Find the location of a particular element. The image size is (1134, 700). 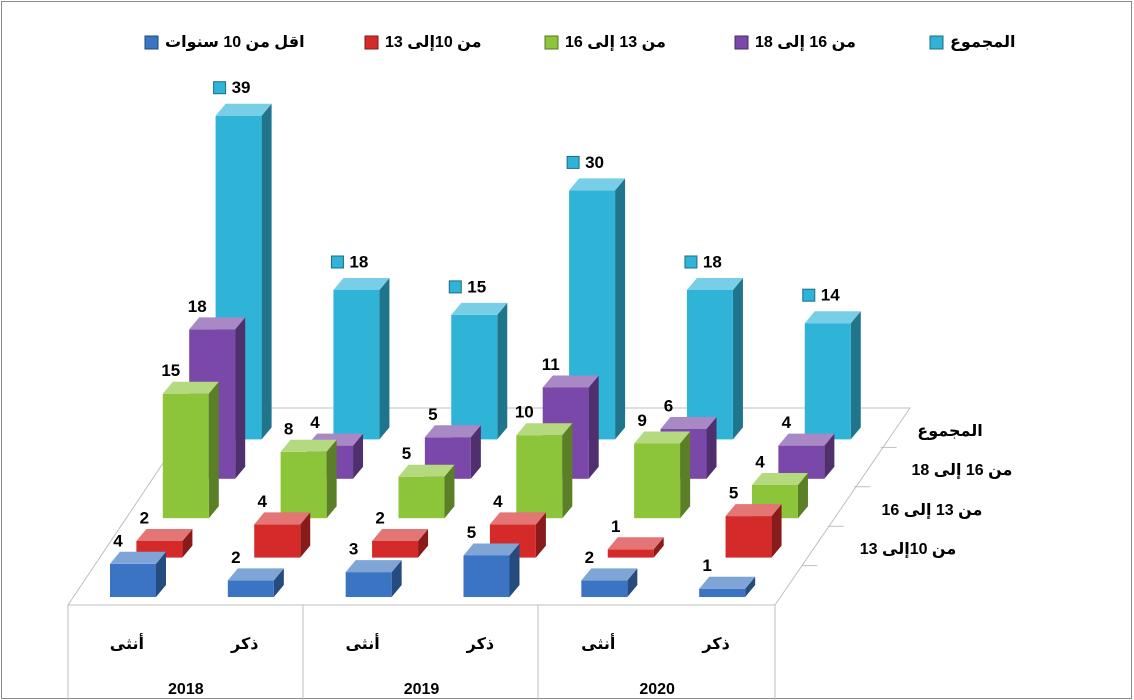

data-label: 8 is located at coordinates (288, 428).